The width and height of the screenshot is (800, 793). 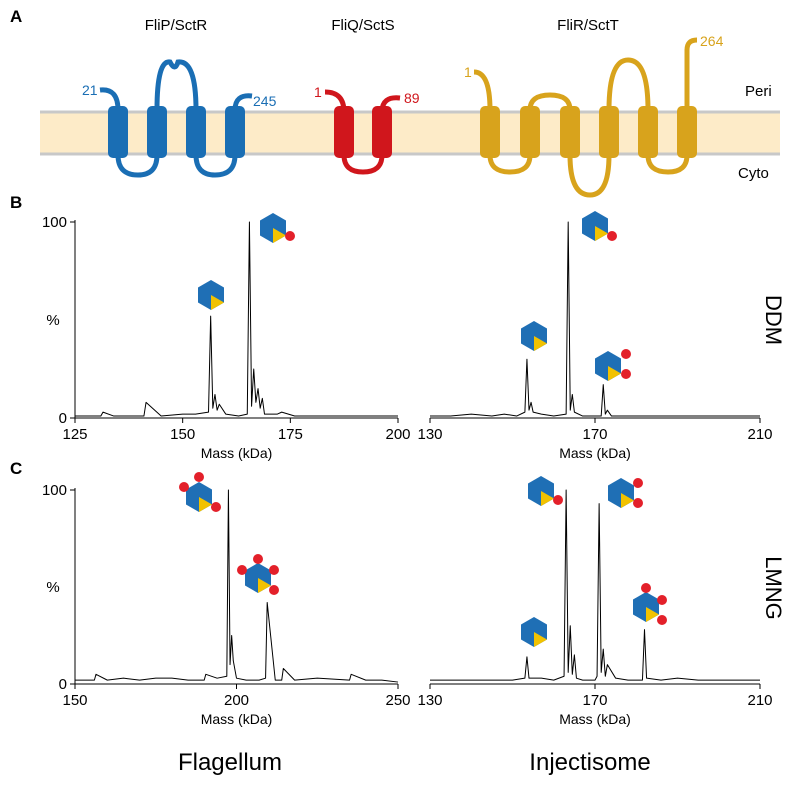 I want to click on flip-helices, so click(x=176, y=132).